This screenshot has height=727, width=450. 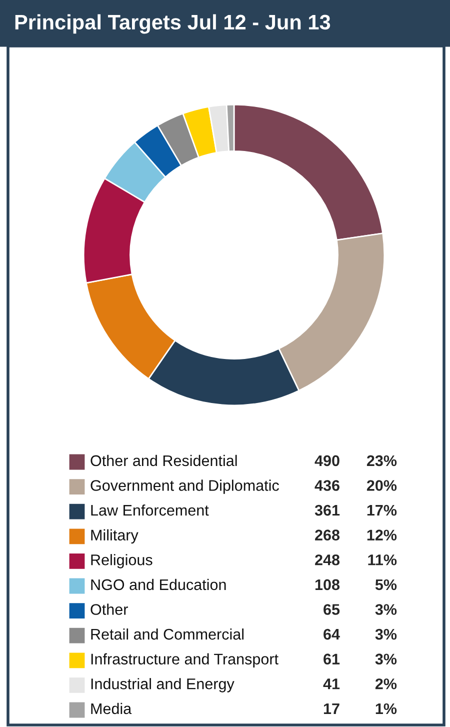 I want to click on data-label: 268, so click(x=327, y=535).